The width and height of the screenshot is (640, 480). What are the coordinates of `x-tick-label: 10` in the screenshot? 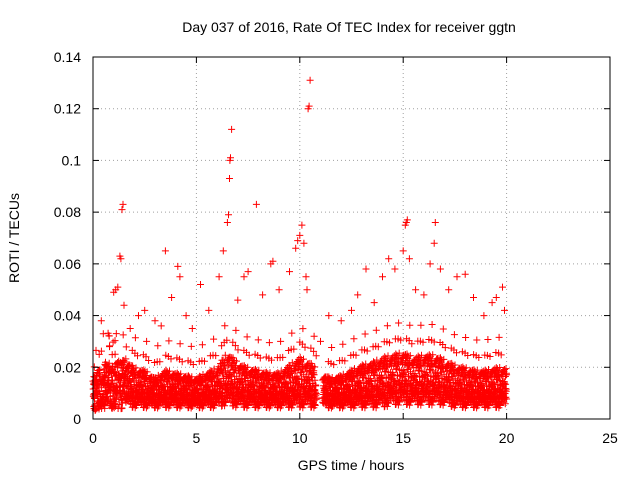 It's located at (300, 438).